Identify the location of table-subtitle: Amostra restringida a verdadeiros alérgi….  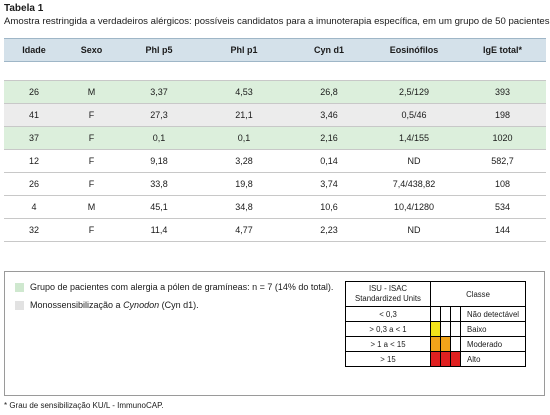
(277, 21).